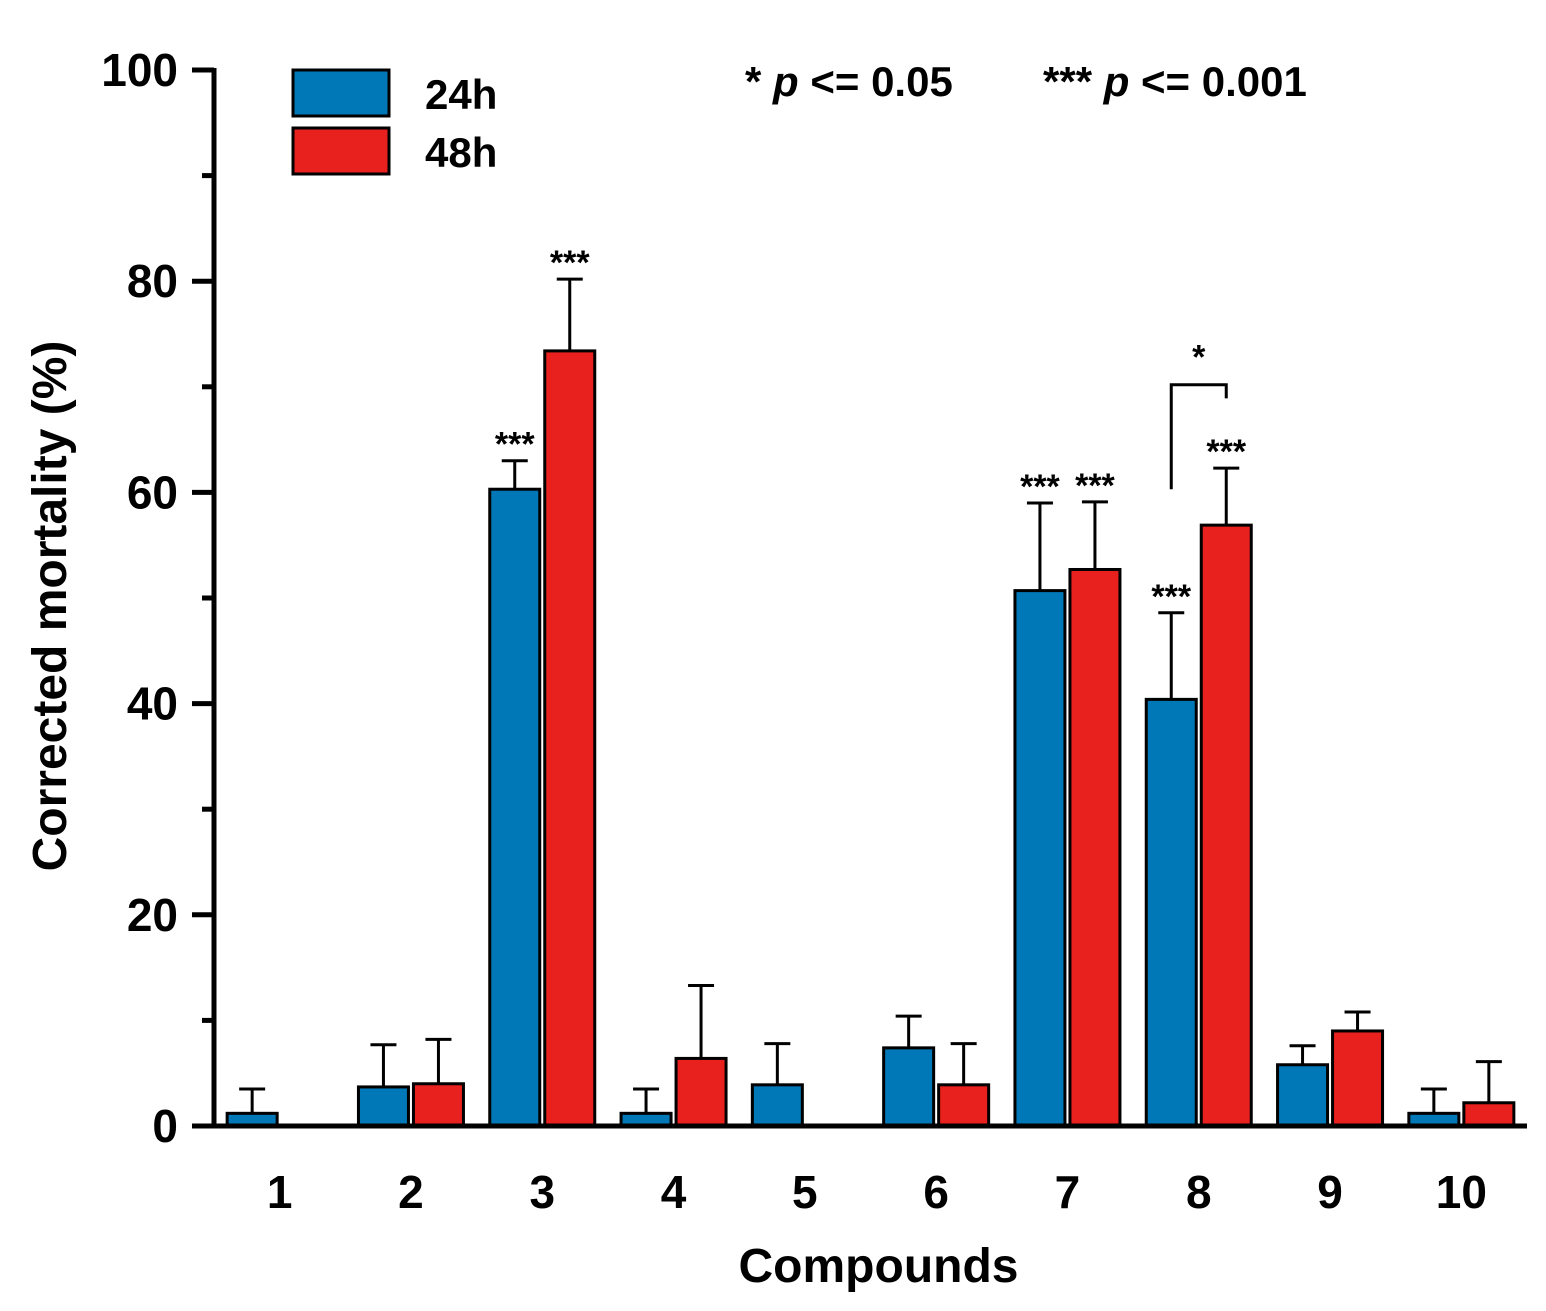 The width and height of the screenshot is (1546, 1311). I want to click on x-axis-title: Compounds, so click(879, 1266).